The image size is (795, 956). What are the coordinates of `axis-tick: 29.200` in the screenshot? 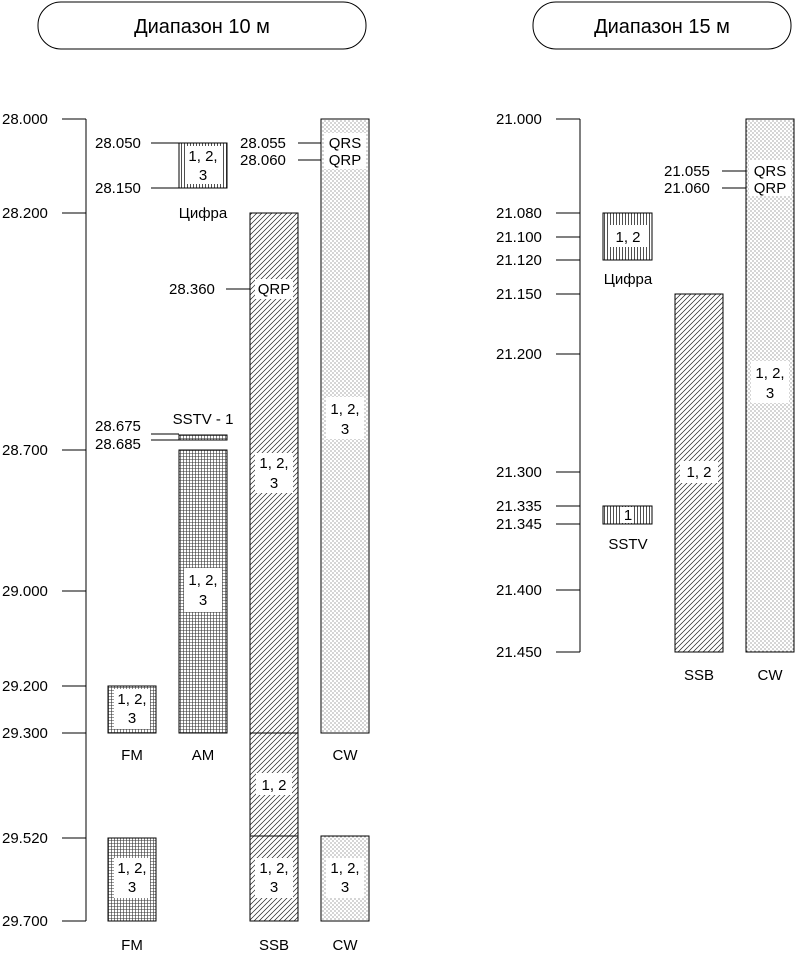 It's located at (44, 686).